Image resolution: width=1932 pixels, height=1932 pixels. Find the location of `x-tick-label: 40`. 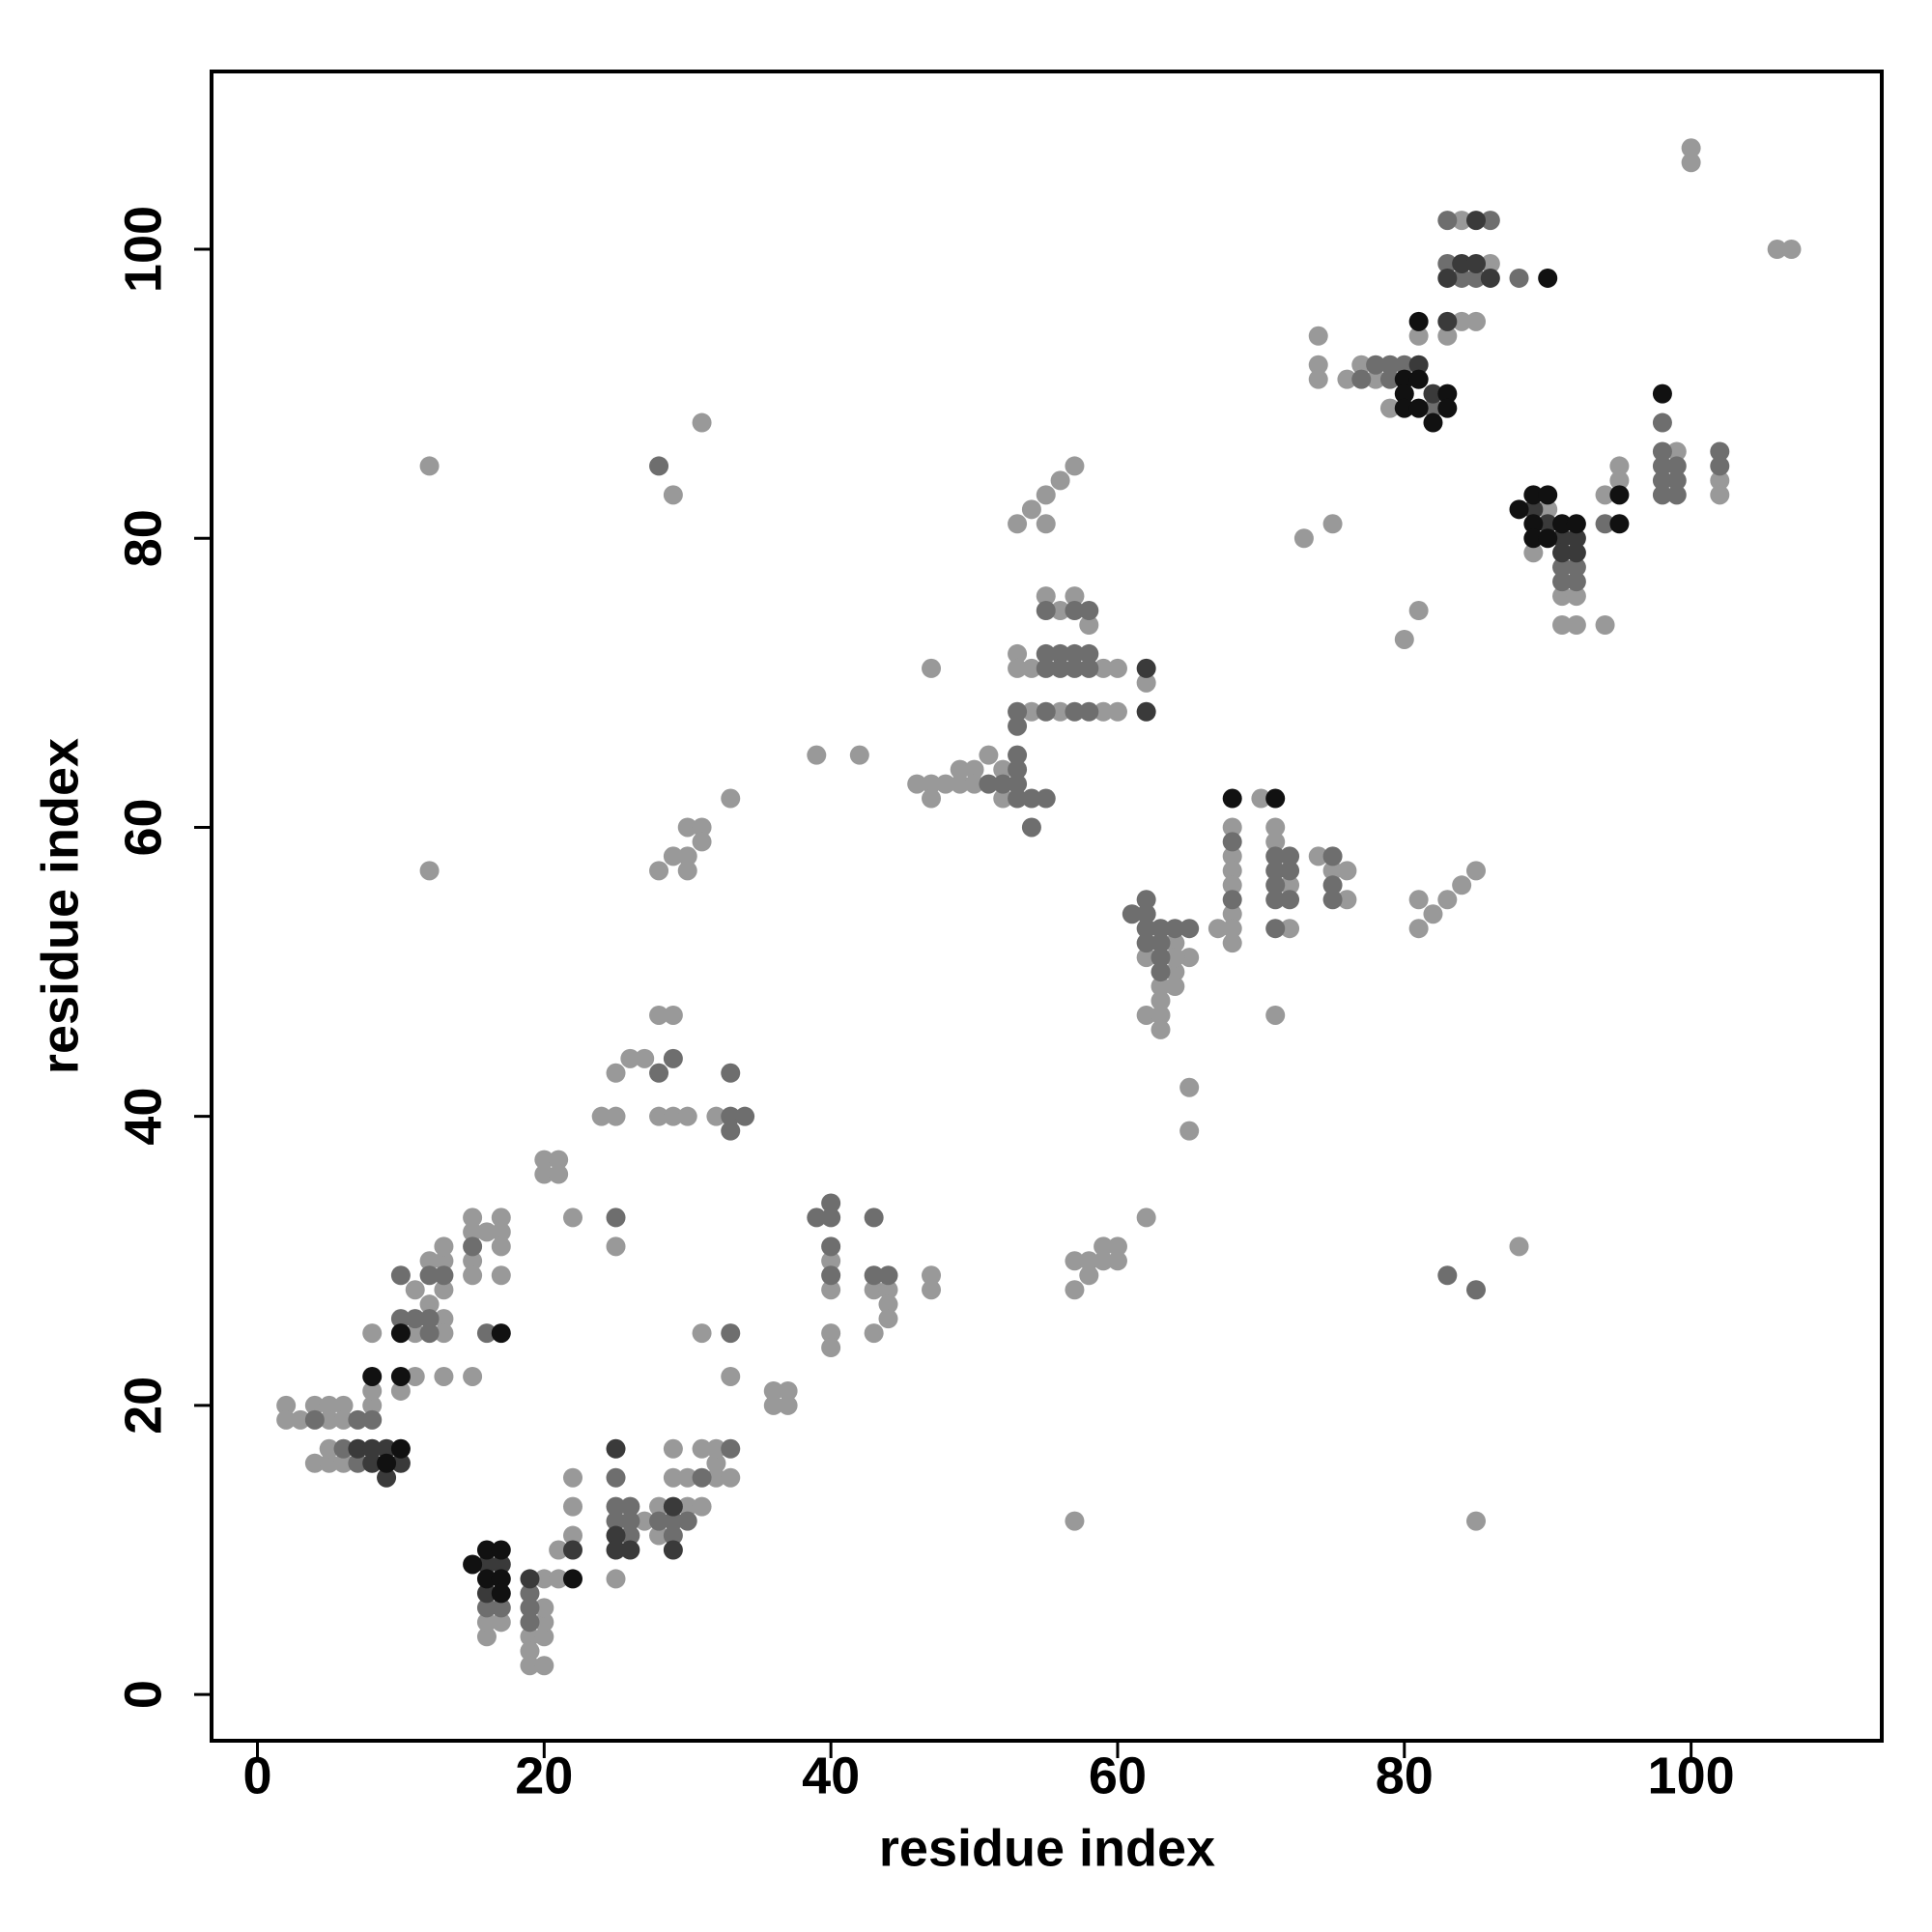

x-tick-label: 40 is located at coordinates (831, 1775).